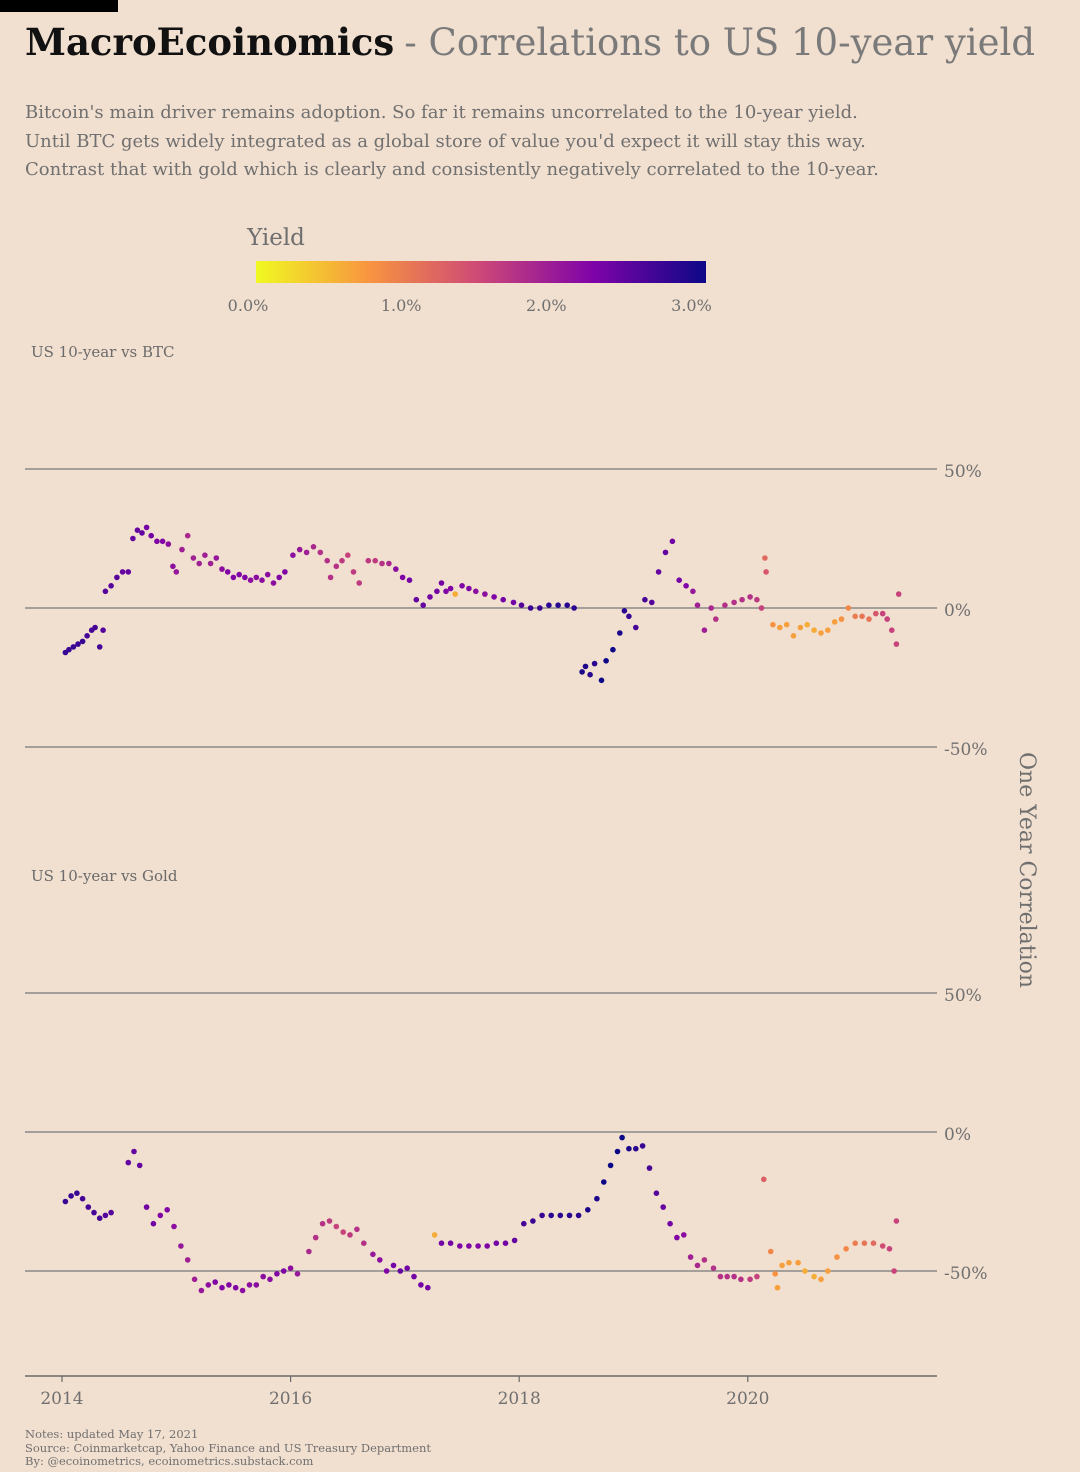  Describe the element at coordinates (248, 305) in the screenshot. I see `legend-tick-label: 0.0%` at that location.